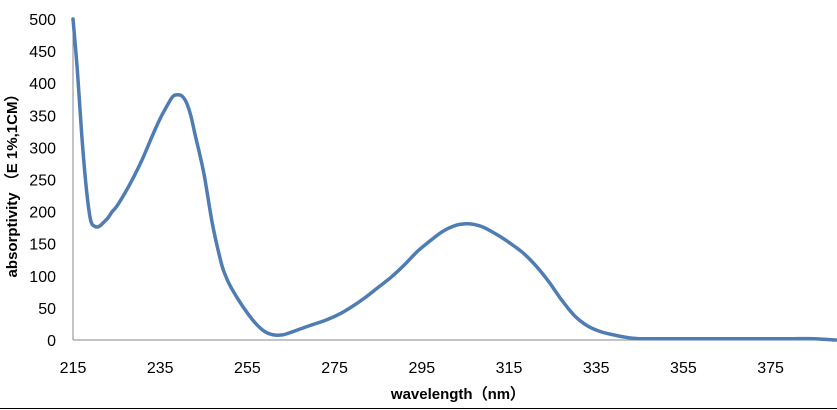  Describe the element at coordinates (73, 368) in the screenshot. I see `x-tick-label: 215` at that location.